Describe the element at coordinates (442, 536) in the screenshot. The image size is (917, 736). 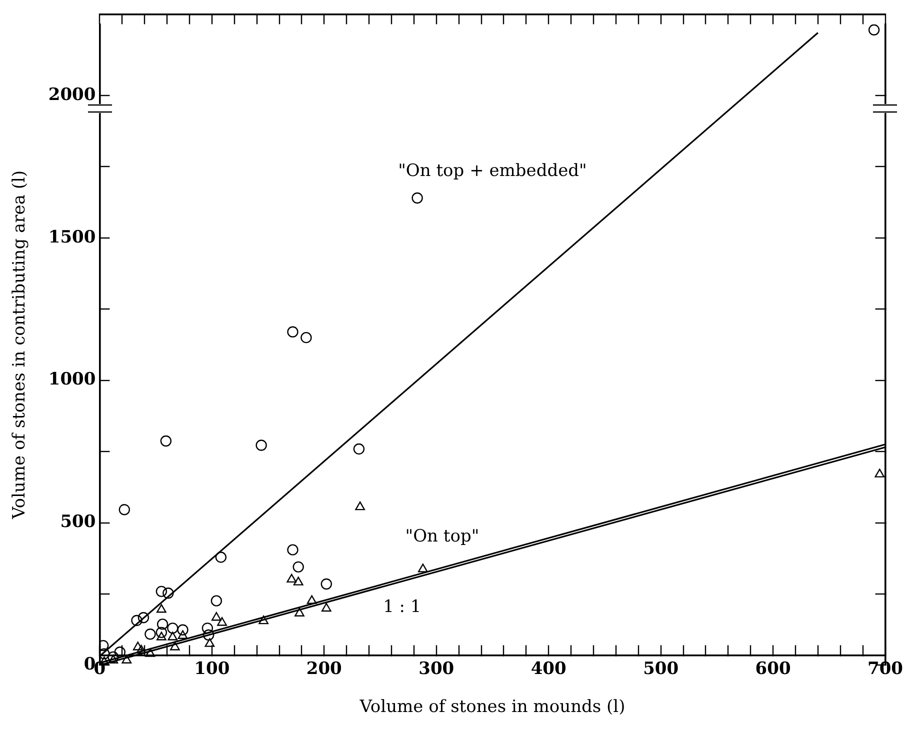
I see `annotation: "On top"` at that location.